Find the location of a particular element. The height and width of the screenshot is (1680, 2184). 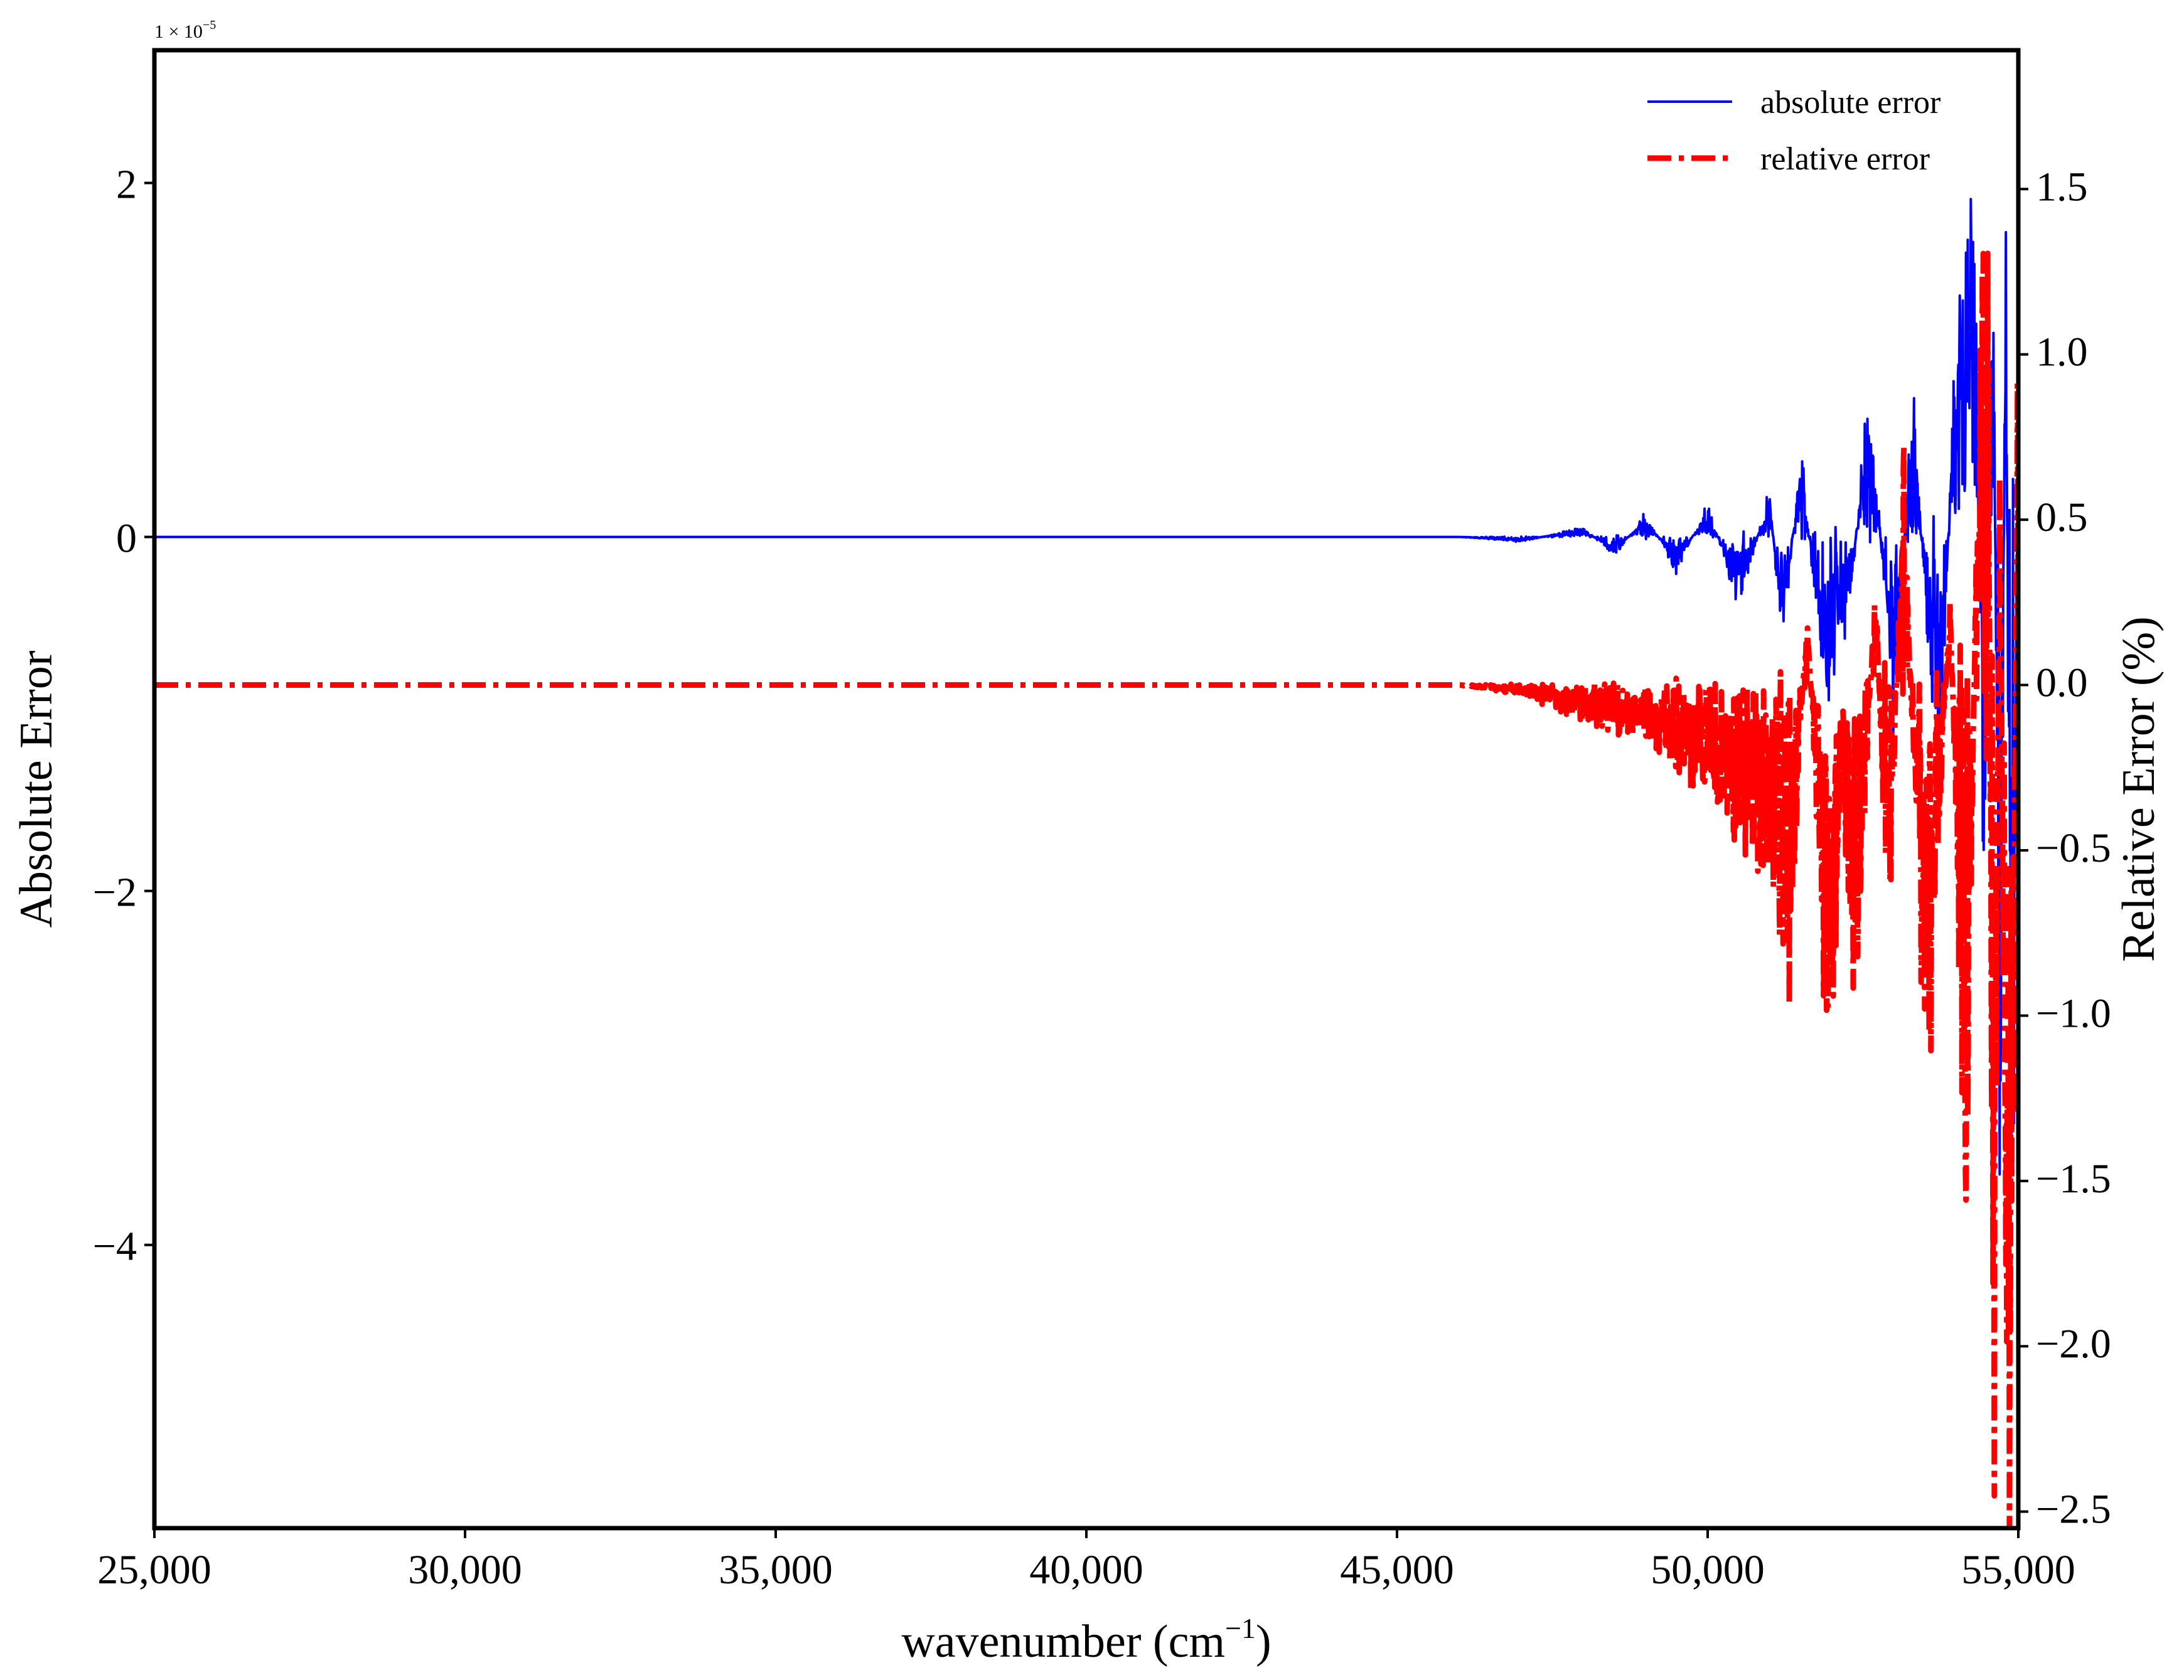

y-axis-right: −2.5 −2.0 −1.5 −1.0 −0.5 0.0 0.5 1.0 1.5 is located at coordinates (2064, 848).